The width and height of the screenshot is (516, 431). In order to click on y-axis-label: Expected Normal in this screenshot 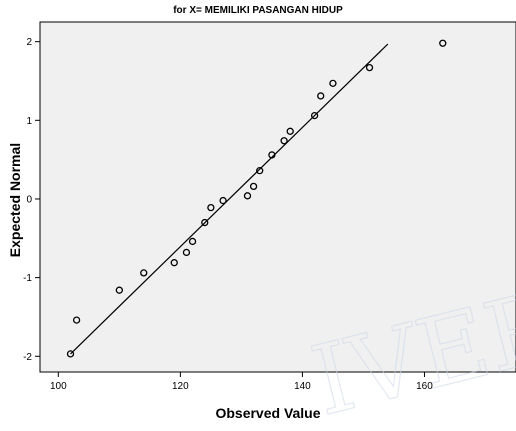, I will do `click(15, 200)`.